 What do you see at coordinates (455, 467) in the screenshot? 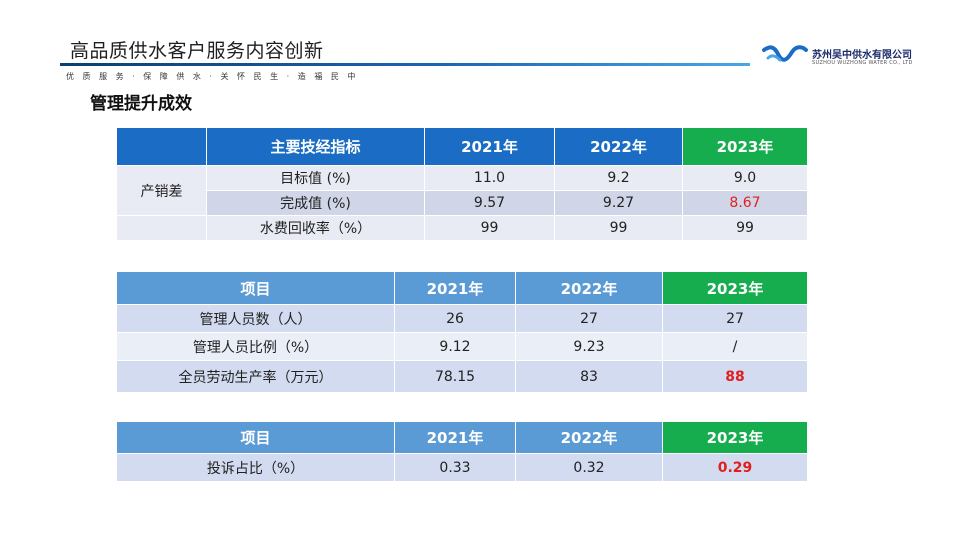
I see `value-cell: 0.33` at bounding box center [455, 467].